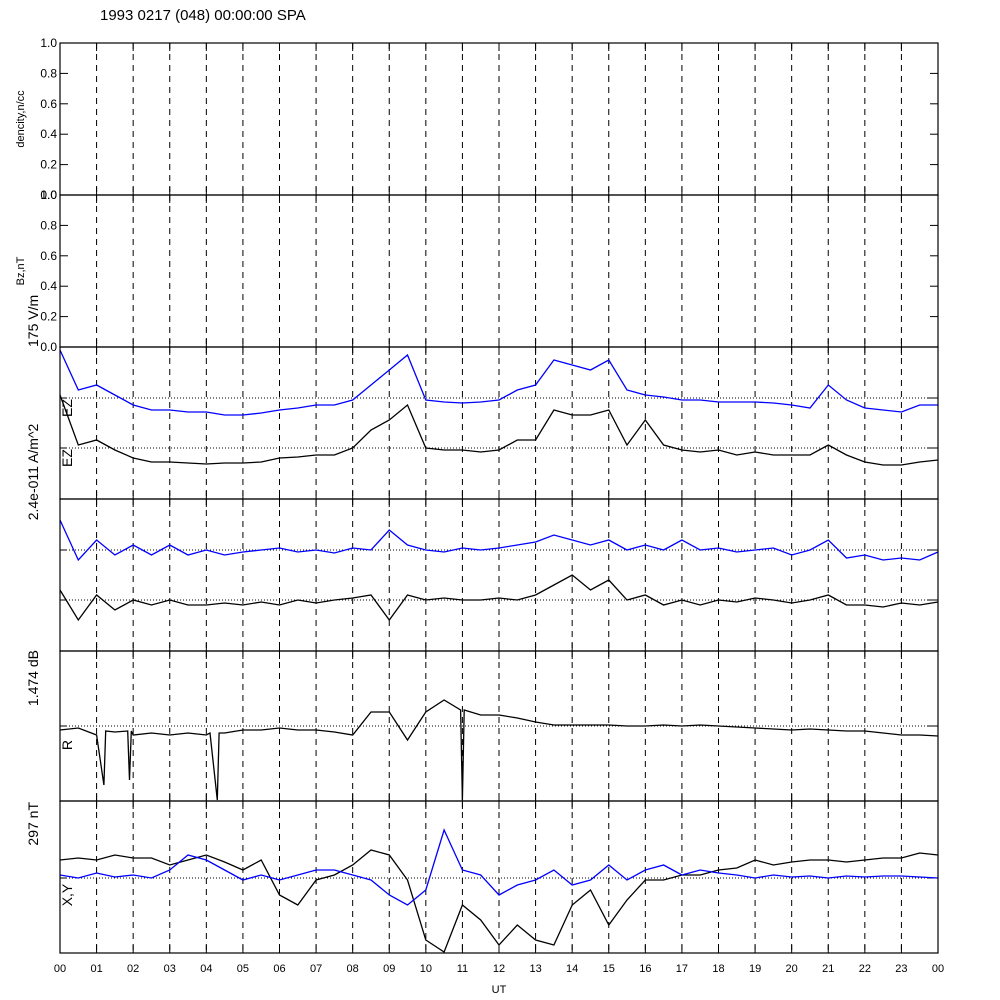 The height and width of the screenshot is (1000, 1000). I want to click on panel-annotation: X,Y, so click(67, 894).